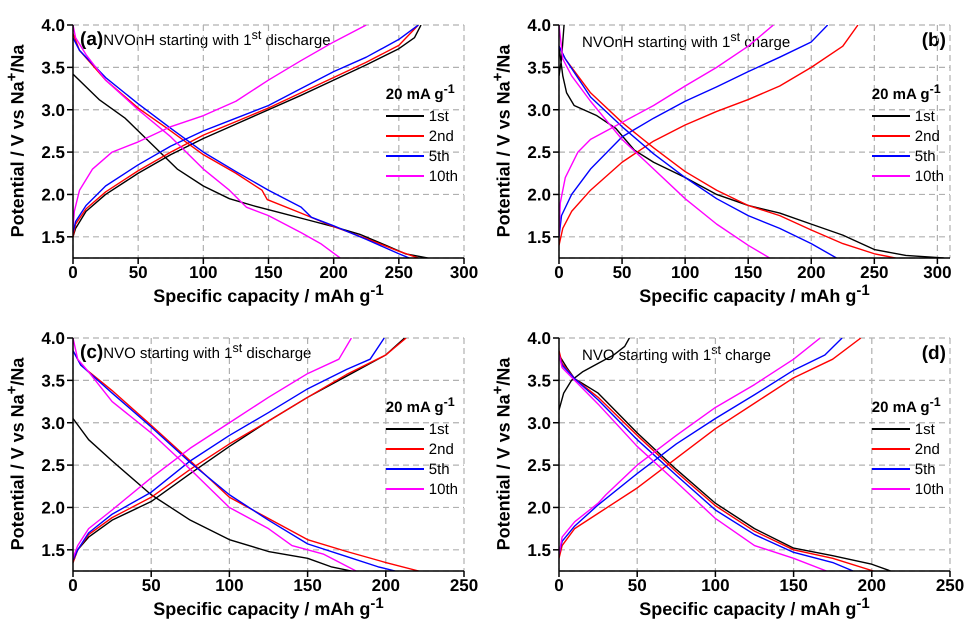 Image resolution: width=972 pixels, height=627 pixels. I want to click on annotation: (a), so click(92, 40).